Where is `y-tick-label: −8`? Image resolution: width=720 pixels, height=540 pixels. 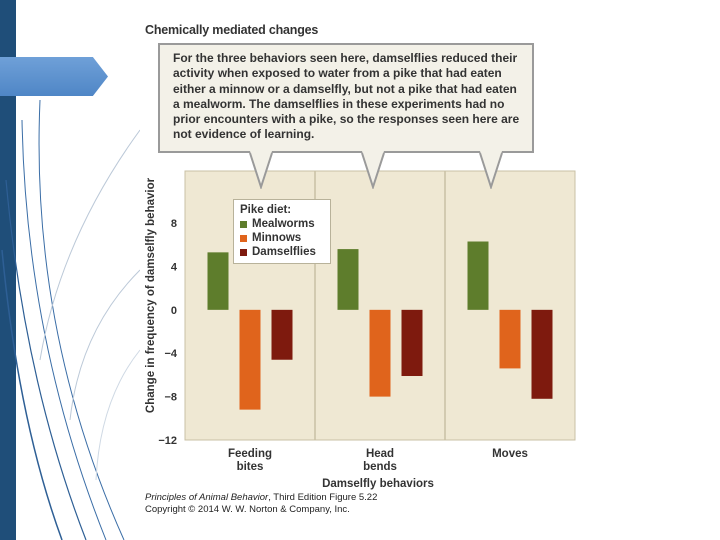 y-tick-label: −8 is located at coordinates (170, 398).